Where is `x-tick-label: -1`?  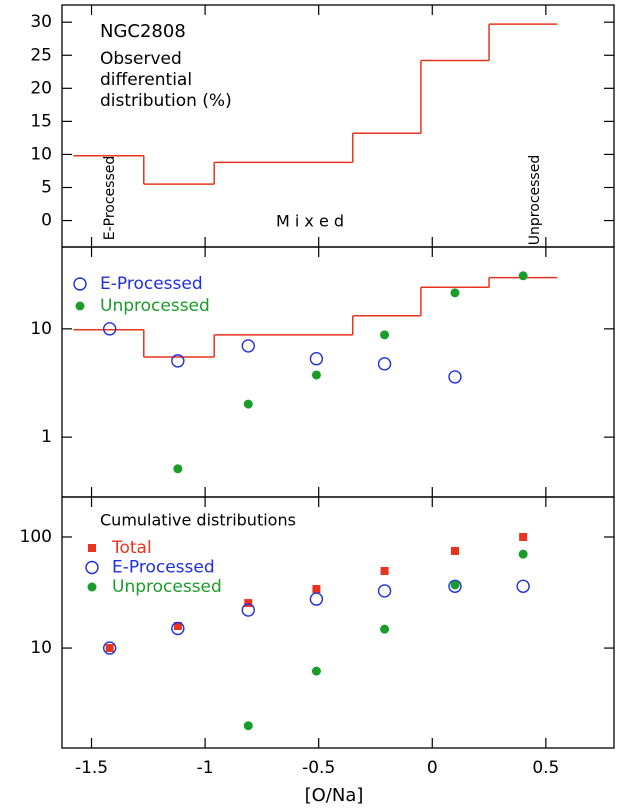
x-tick-label: -1 is located at coordinates (205, 768).